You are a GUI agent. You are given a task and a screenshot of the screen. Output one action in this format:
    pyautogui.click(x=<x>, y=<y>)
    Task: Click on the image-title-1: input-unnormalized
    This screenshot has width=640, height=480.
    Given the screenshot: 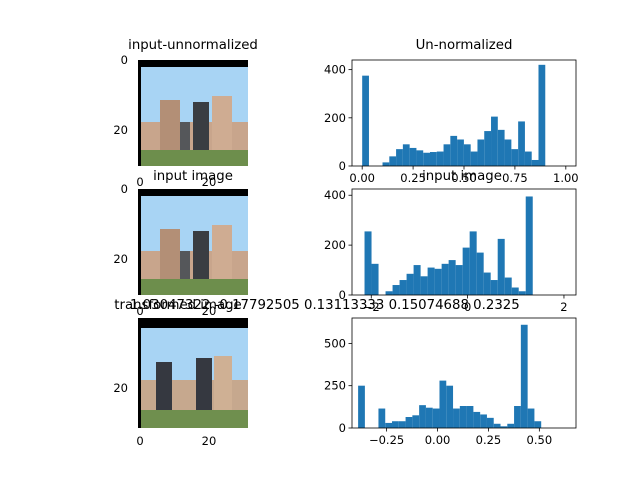 What is the action you would take?
    pyautogui.click(x=193, y=45)
    